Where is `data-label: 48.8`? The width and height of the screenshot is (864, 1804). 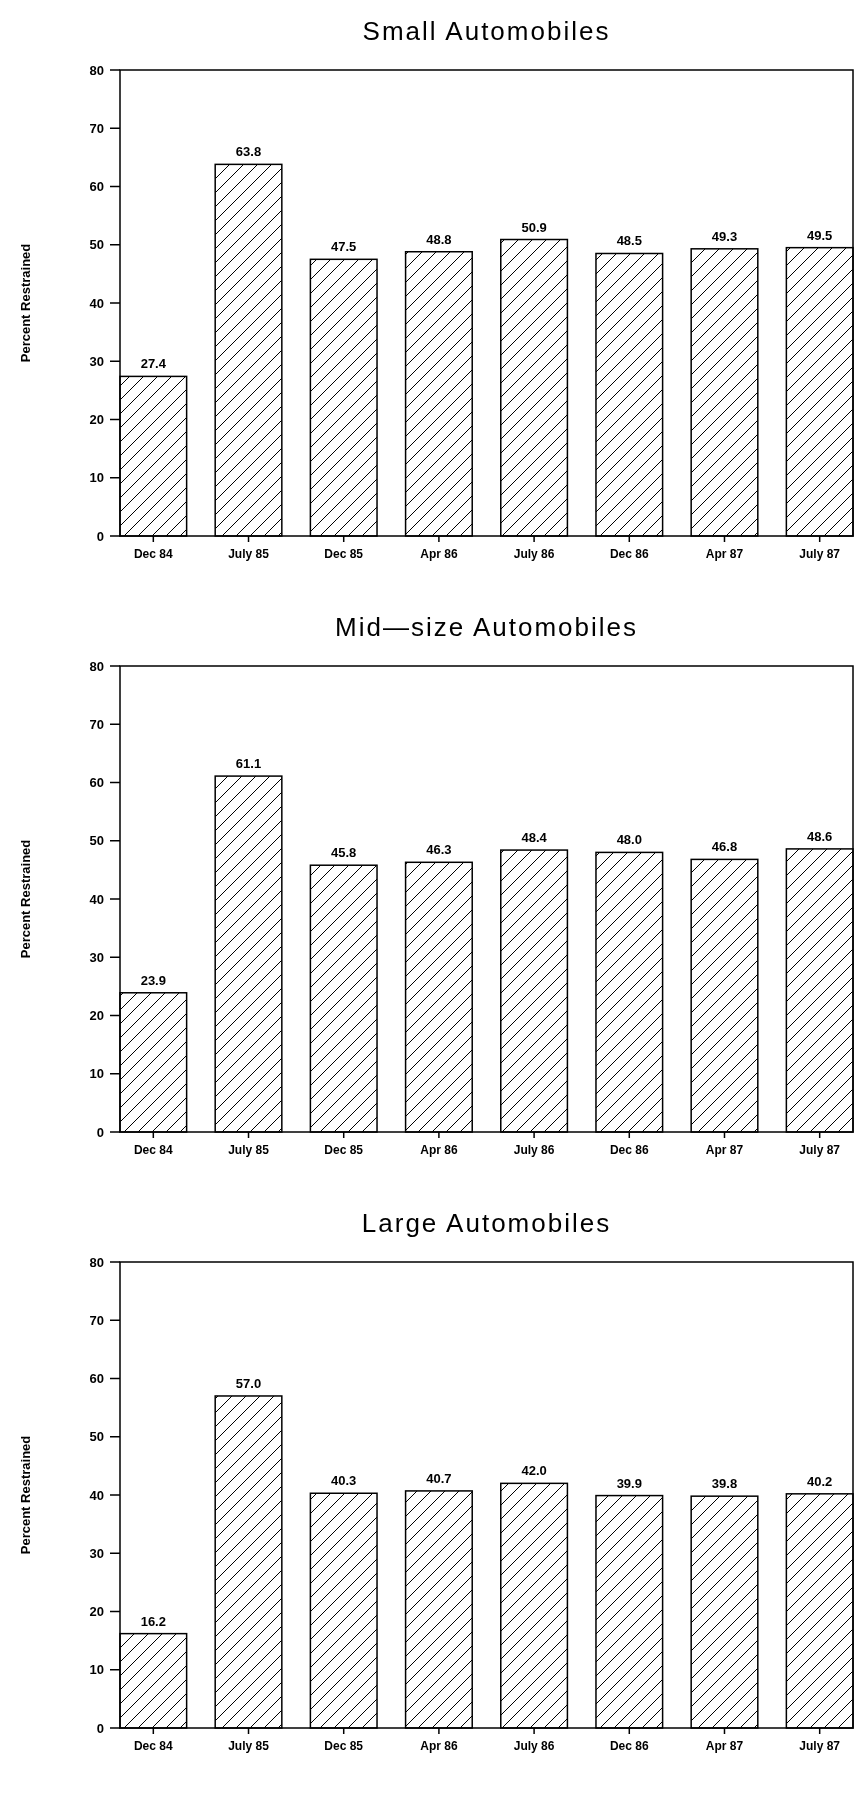 data-label: 48.8 is located at coordinates (439, 239).